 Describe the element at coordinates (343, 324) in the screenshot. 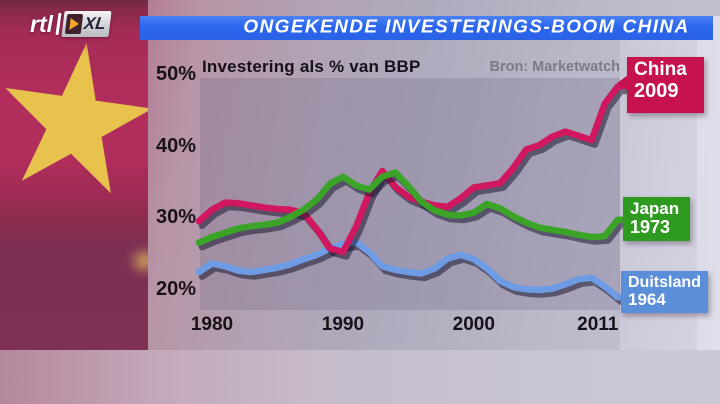

I see `x-axis-label-1990: 1990` at that location.